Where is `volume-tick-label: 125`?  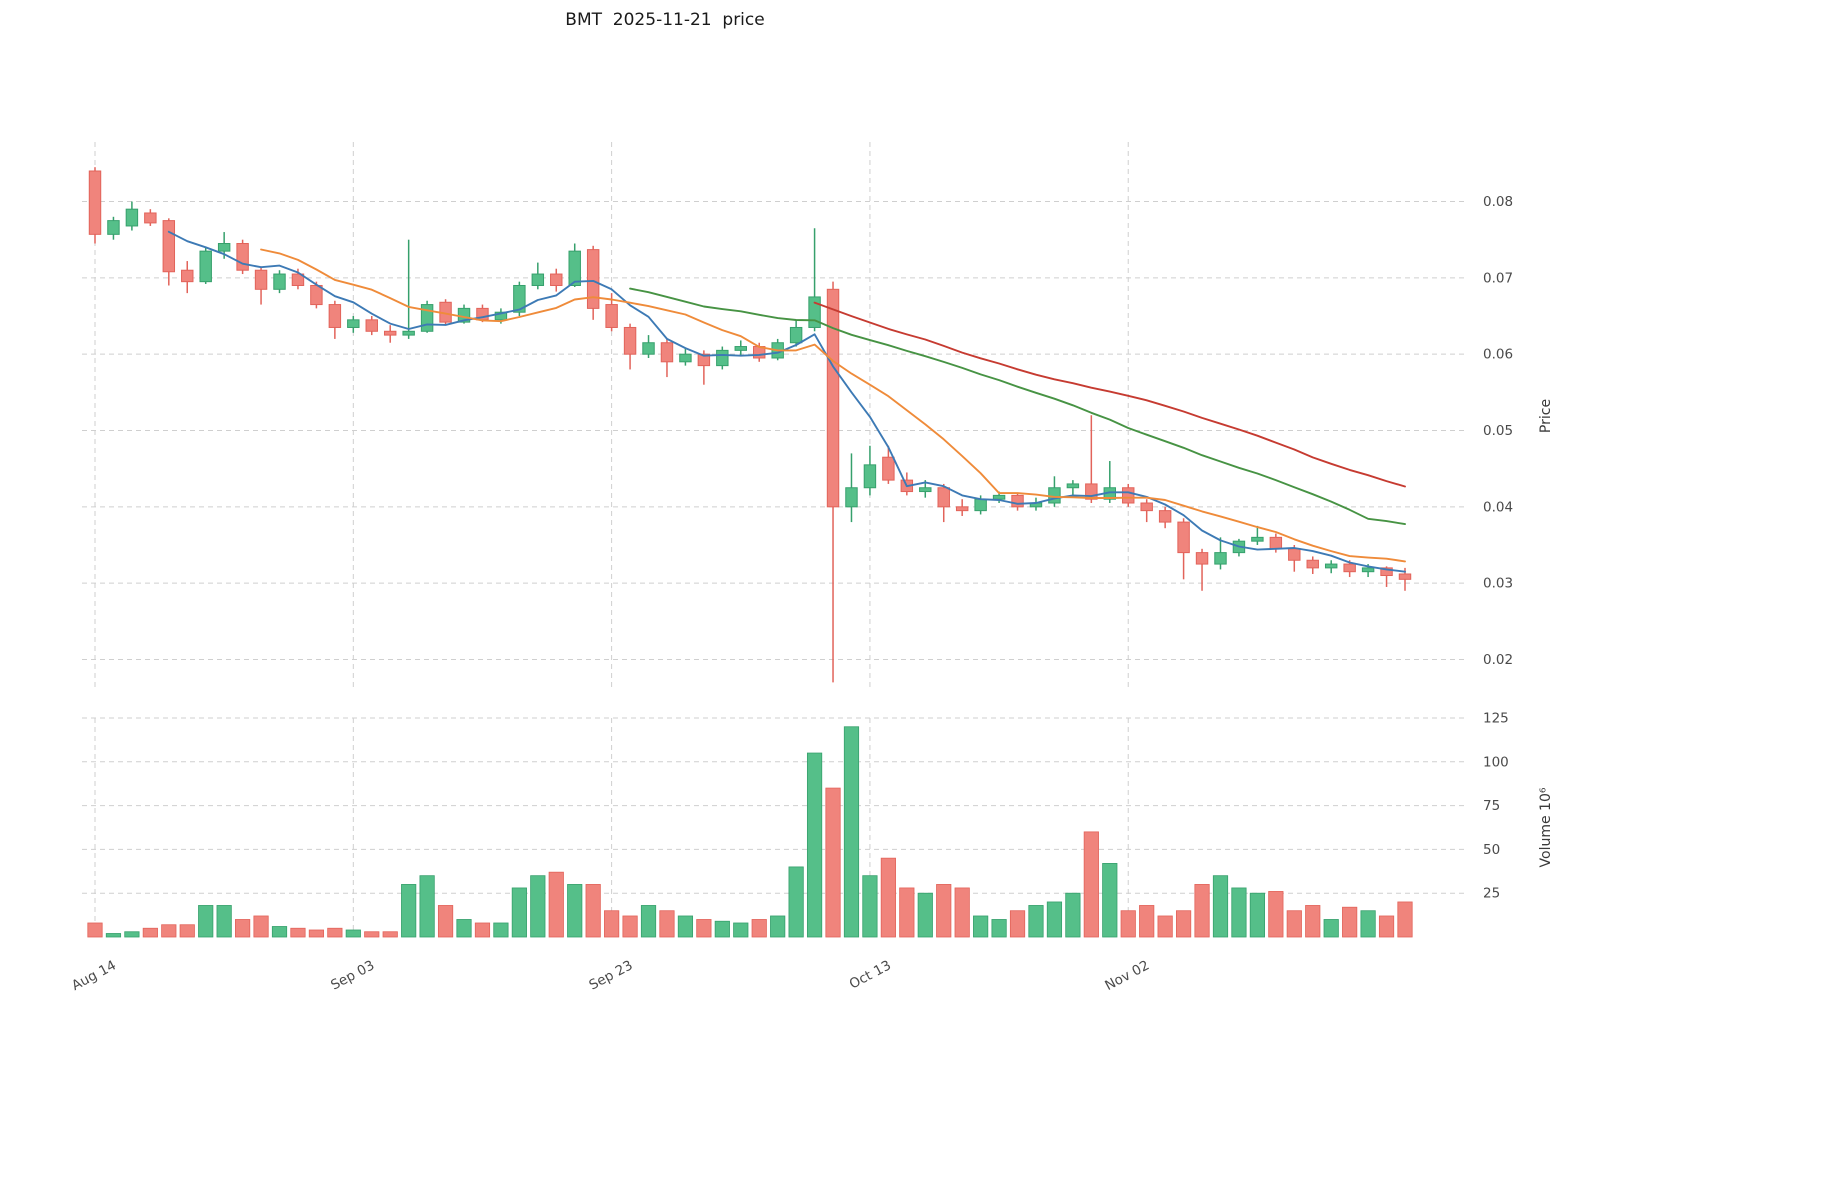
volume-tick-label: 125 is located at coordinates (1496, 719).